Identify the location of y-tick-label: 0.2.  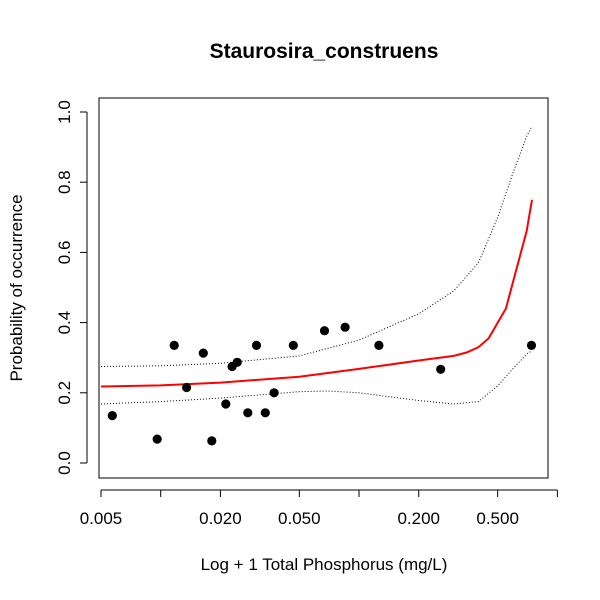
(64, 393).